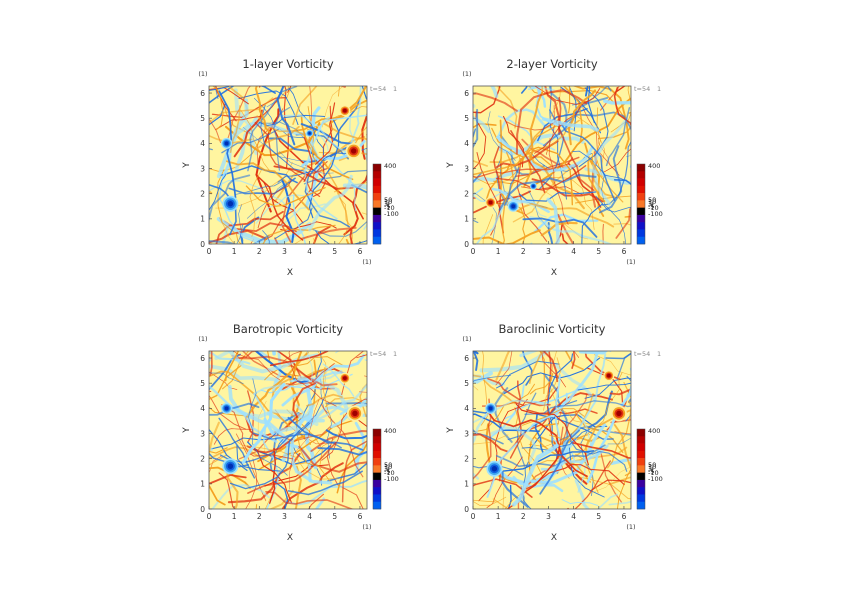 The image size is (842, 595). Describe the element at coordinates (202, 408) in the screenshot. I see `y-tick-label: 4` at that location.